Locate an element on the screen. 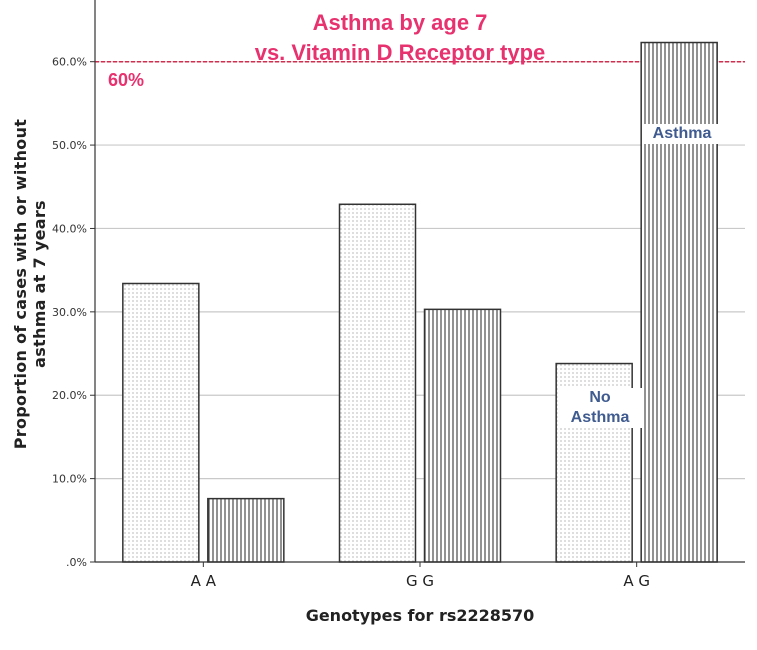 This screenshot has width=757, height=650. bar-gg-asthma is located at coordinates (462, 435).